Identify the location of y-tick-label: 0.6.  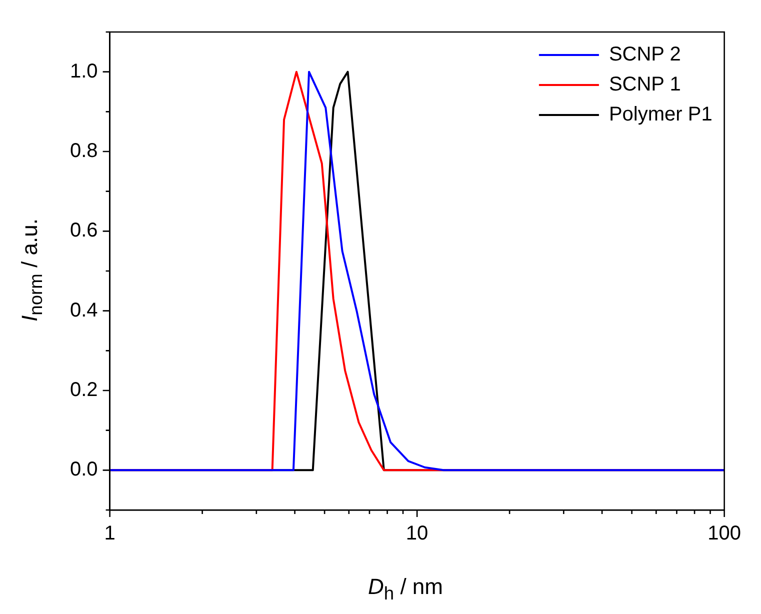
(84, 231).